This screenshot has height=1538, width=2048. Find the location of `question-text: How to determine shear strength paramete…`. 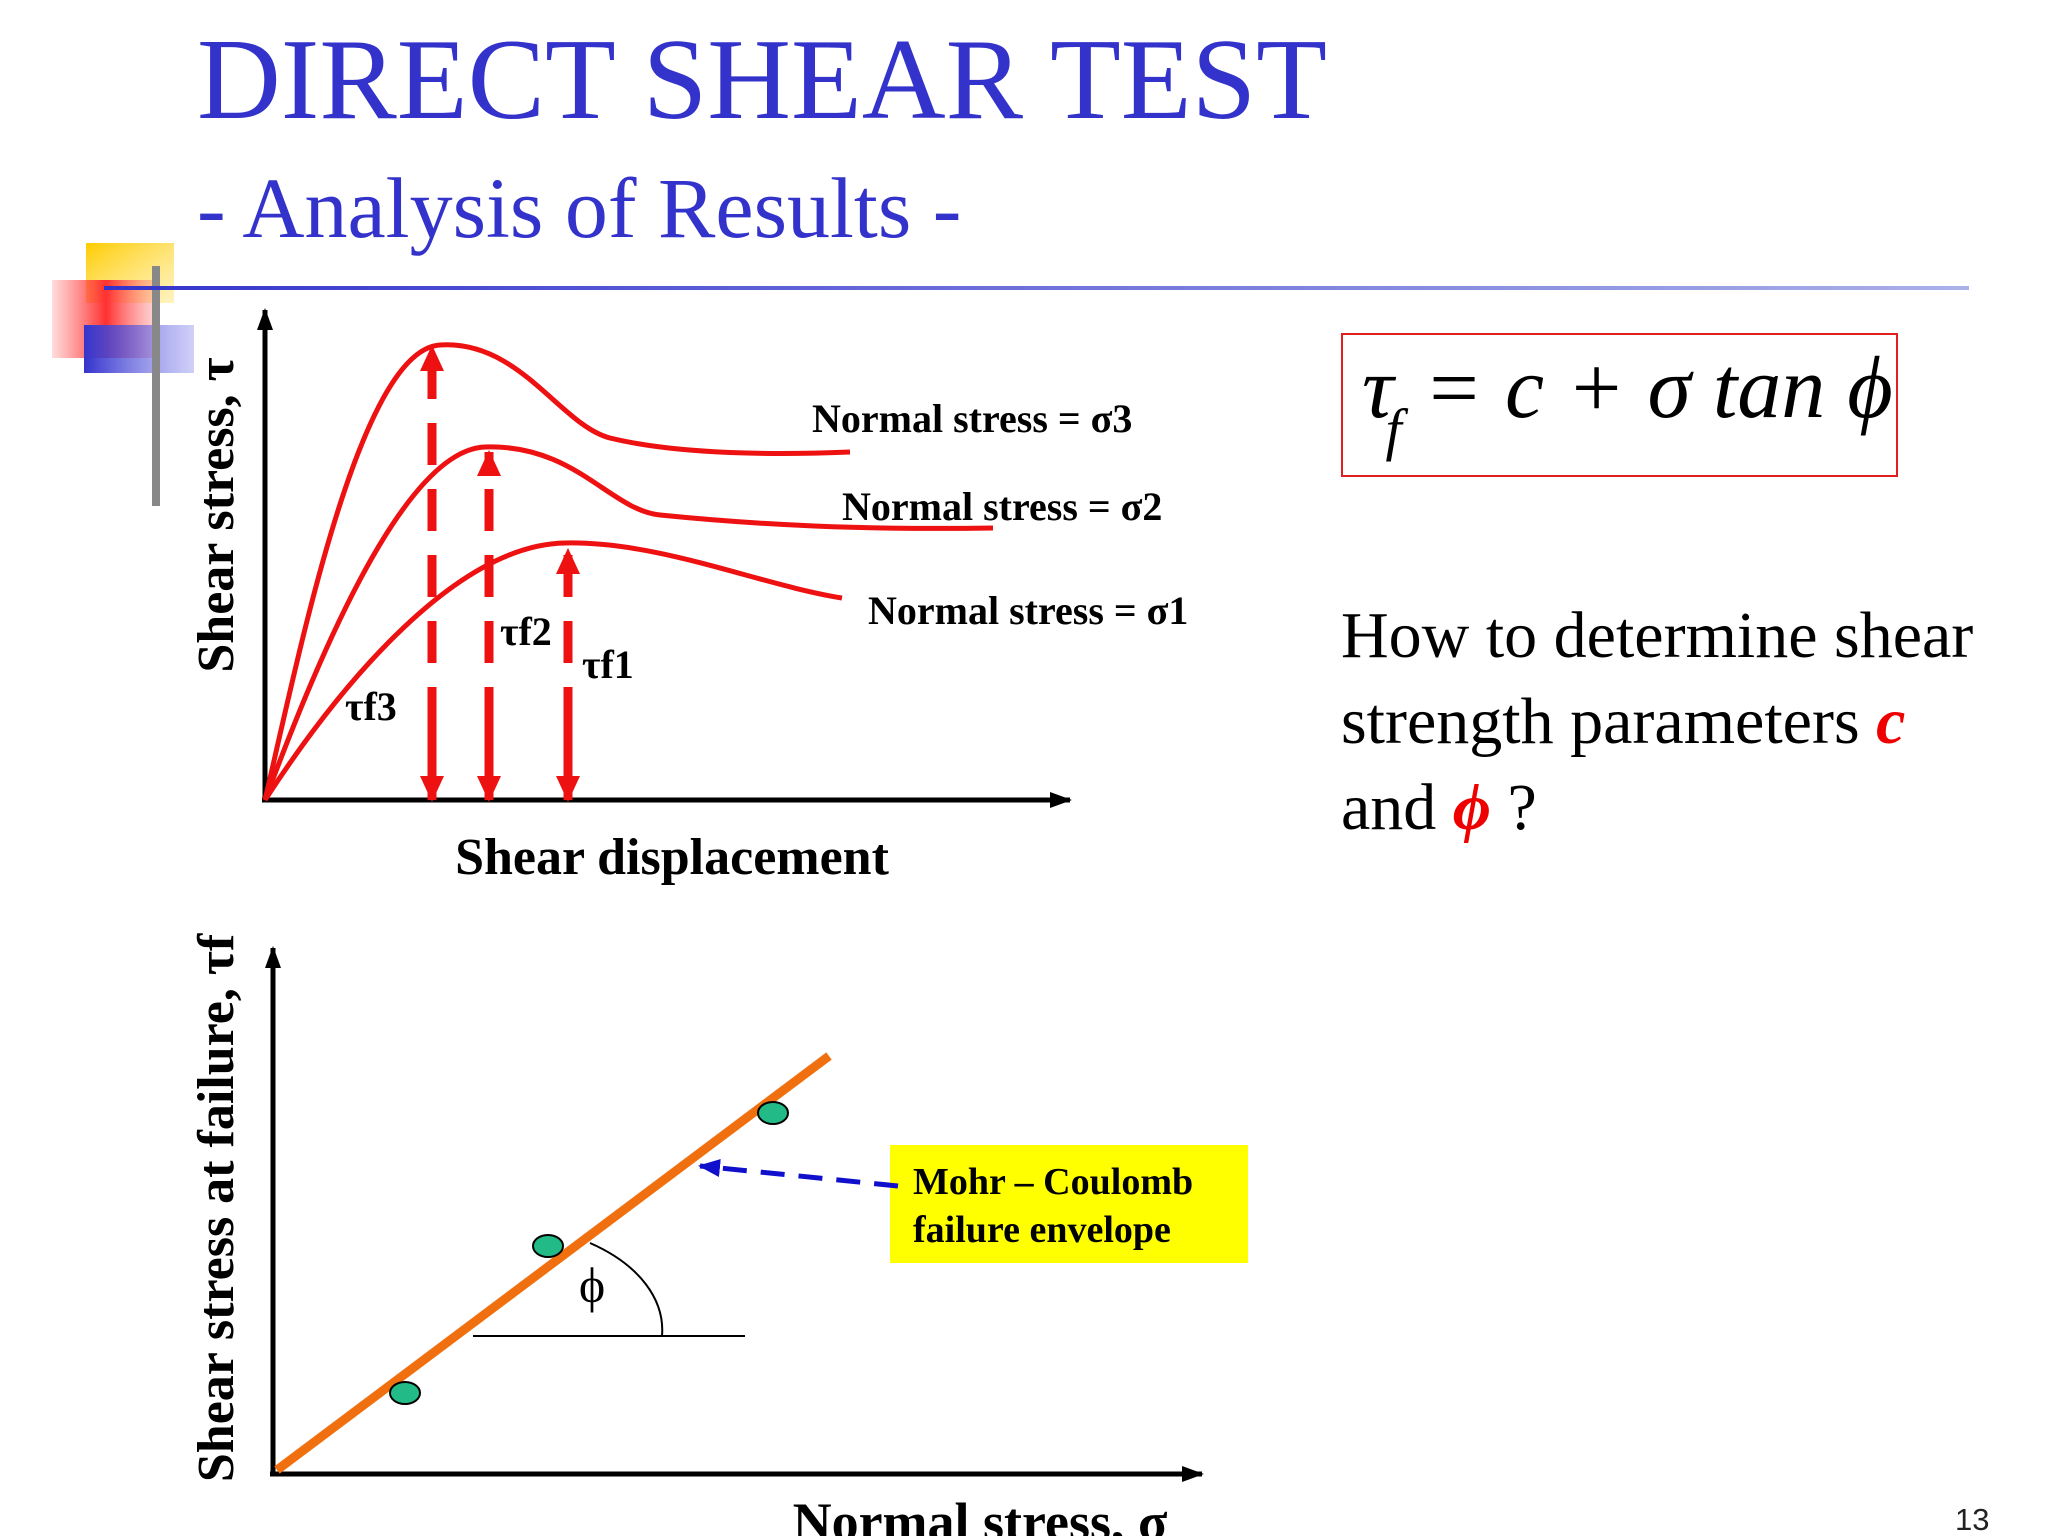

question-text: How to determine shear strength paramete… is located at coordinates (1686, 722).